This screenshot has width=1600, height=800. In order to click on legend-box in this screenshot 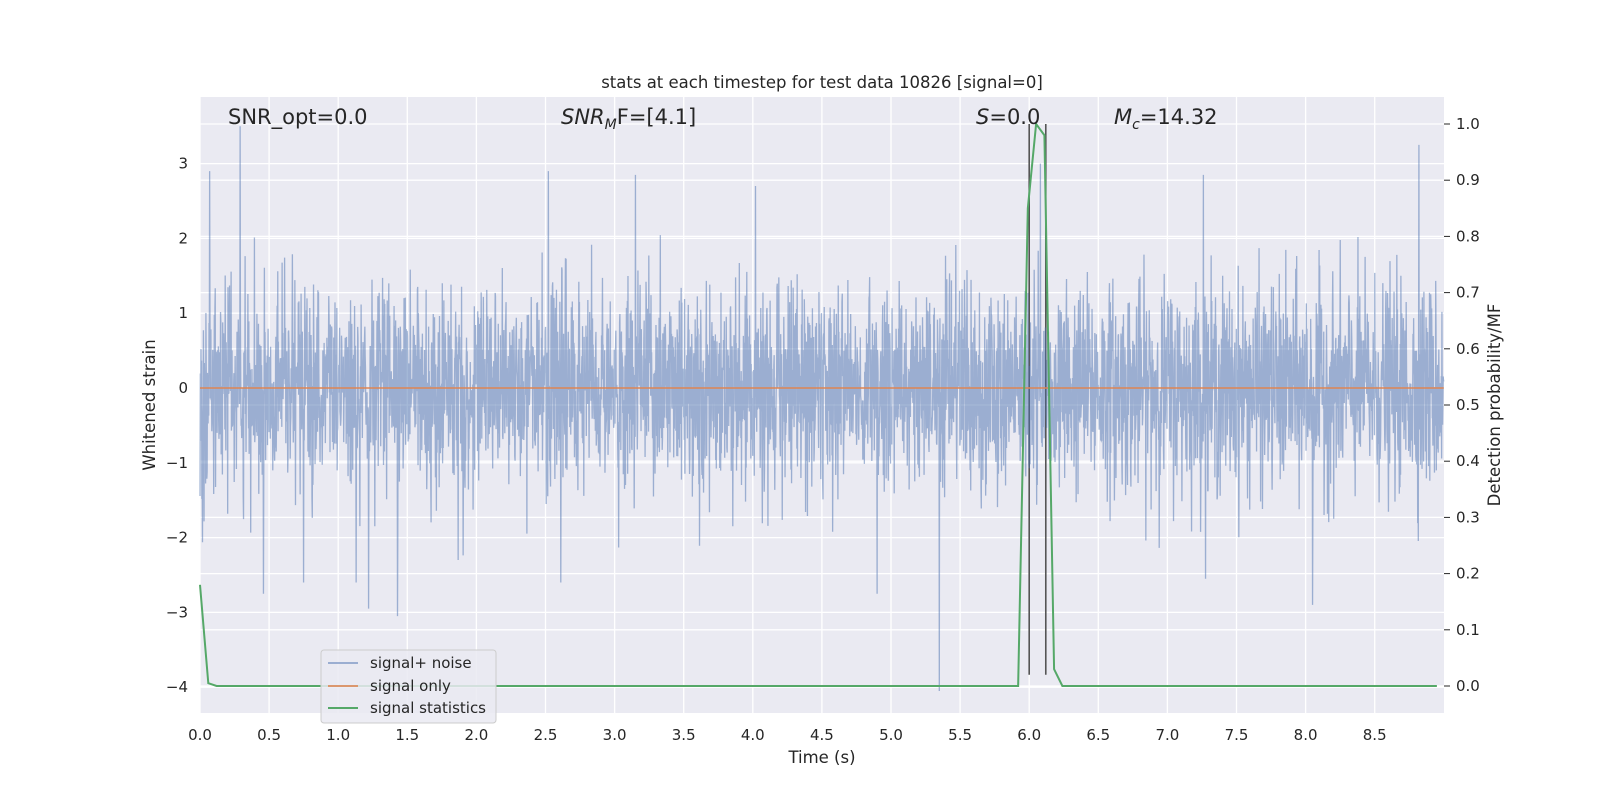, I will do `click(408, 686)`.